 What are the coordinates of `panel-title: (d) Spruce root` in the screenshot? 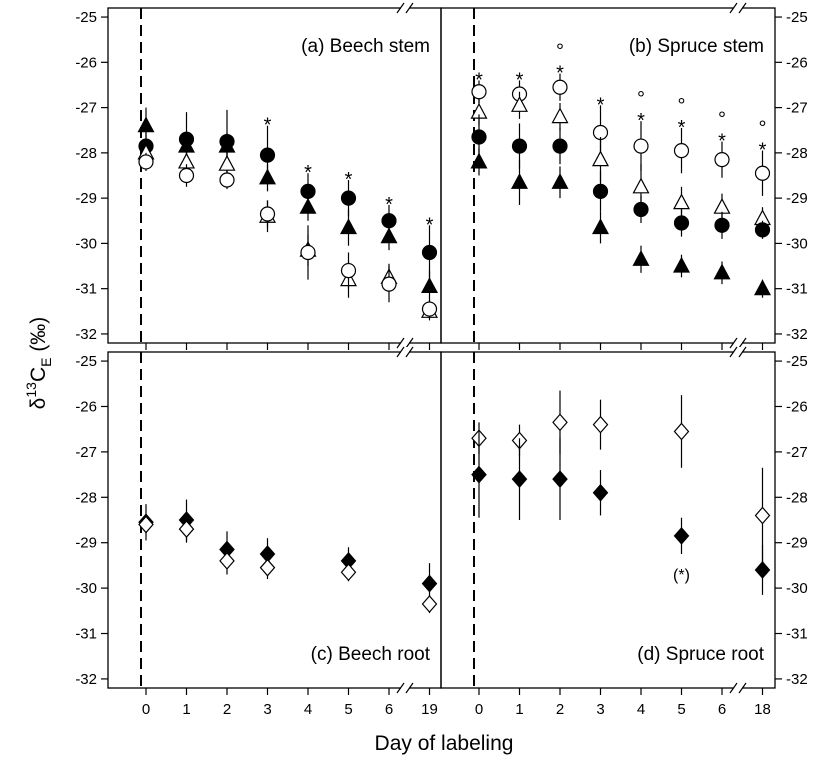 It's located at (700, 654).